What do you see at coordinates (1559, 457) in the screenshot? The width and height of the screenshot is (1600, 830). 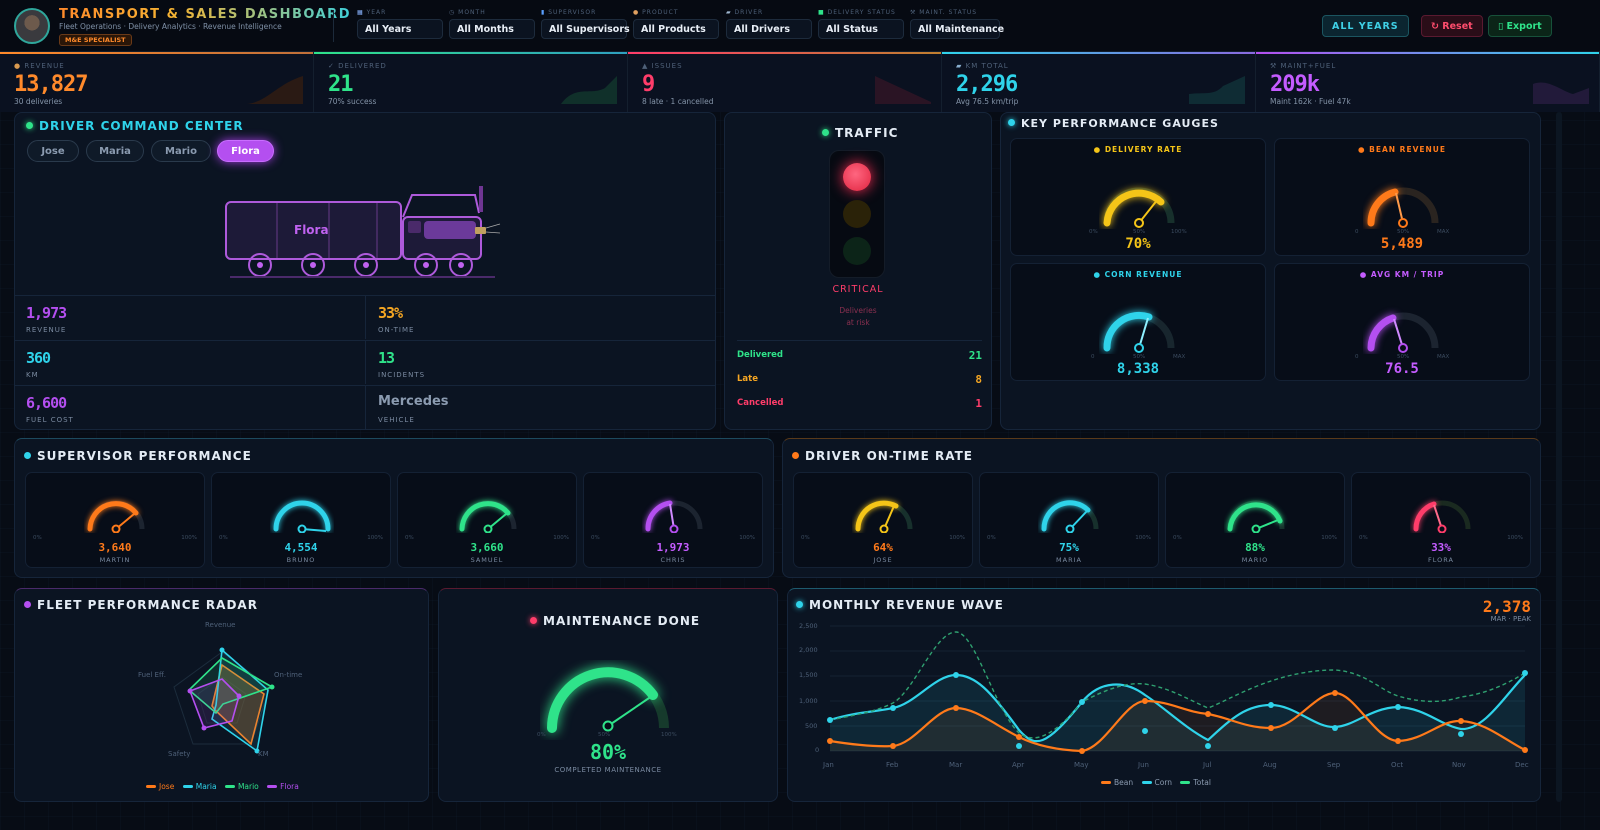 I see `scrollbar` at bounding box center [1559, 457].